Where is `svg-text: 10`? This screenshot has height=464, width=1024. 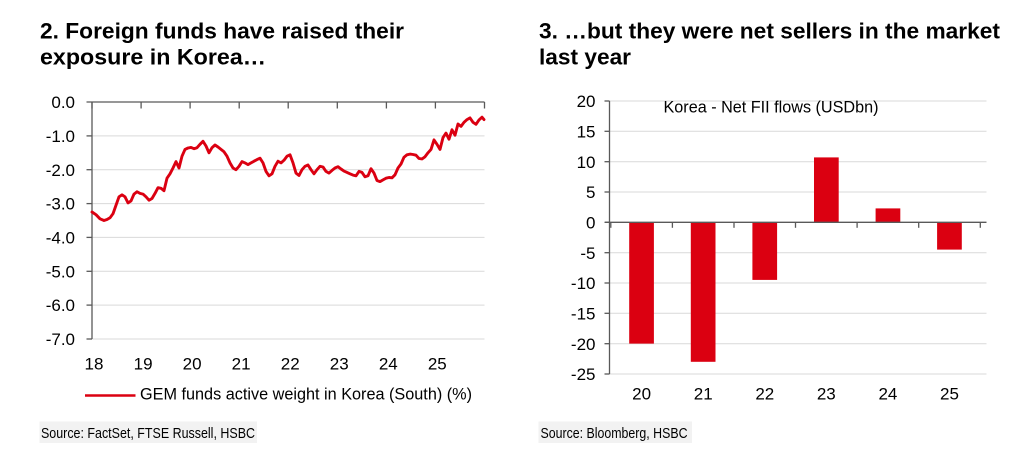
svg-text: 10 is located at coordinates (586, 162).